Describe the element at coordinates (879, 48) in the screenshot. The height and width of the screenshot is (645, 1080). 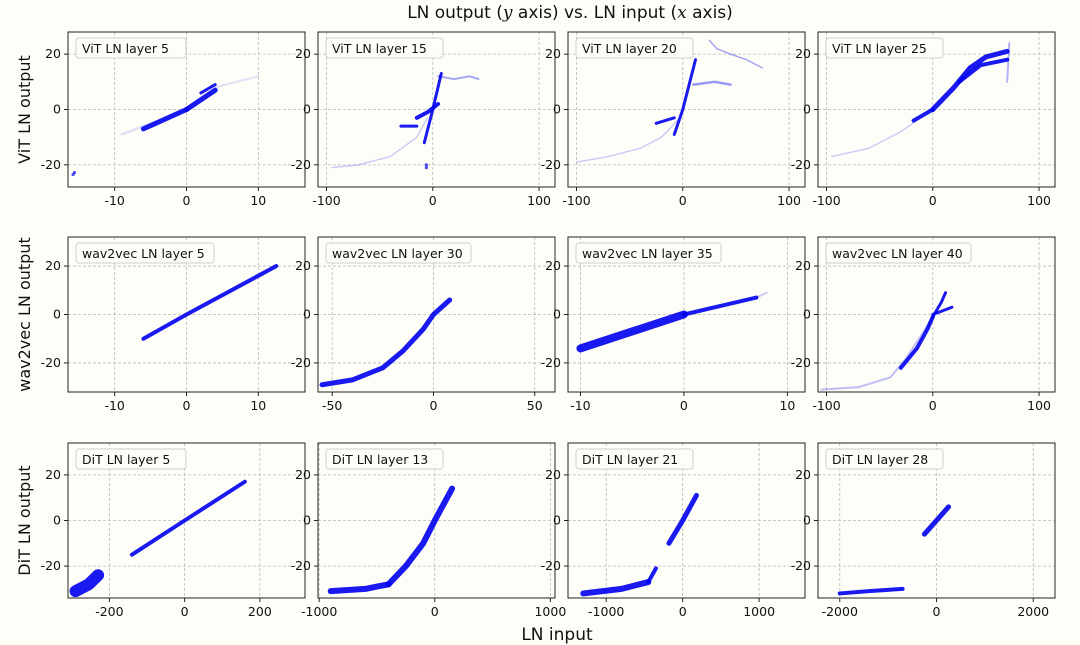
I see `panel-title: ViT LN layer 25` at that location.